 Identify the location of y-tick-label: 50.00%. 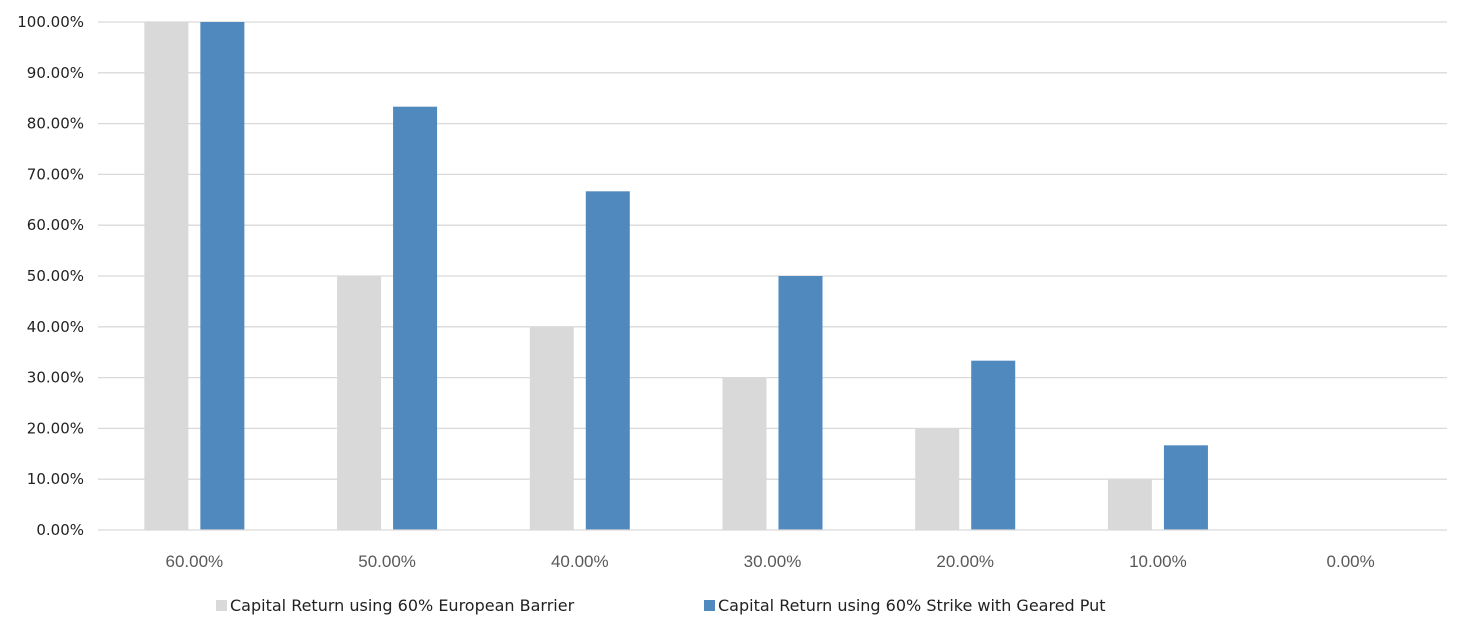
(55, 276).